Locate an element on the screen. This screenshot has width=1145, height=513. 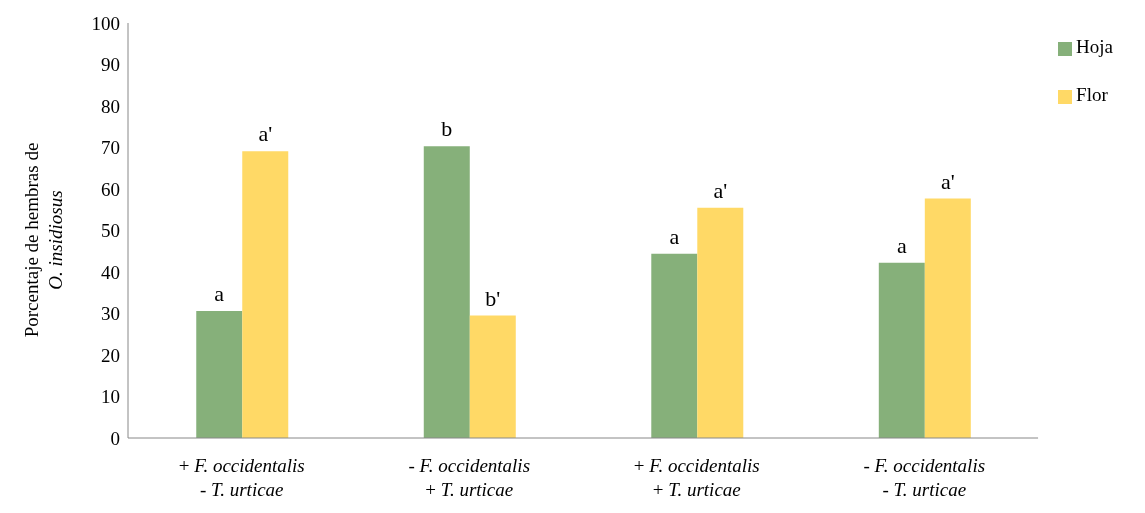
x-tick-label: - F. occidentalis + T. urticae is located at coordinates (469, 477).